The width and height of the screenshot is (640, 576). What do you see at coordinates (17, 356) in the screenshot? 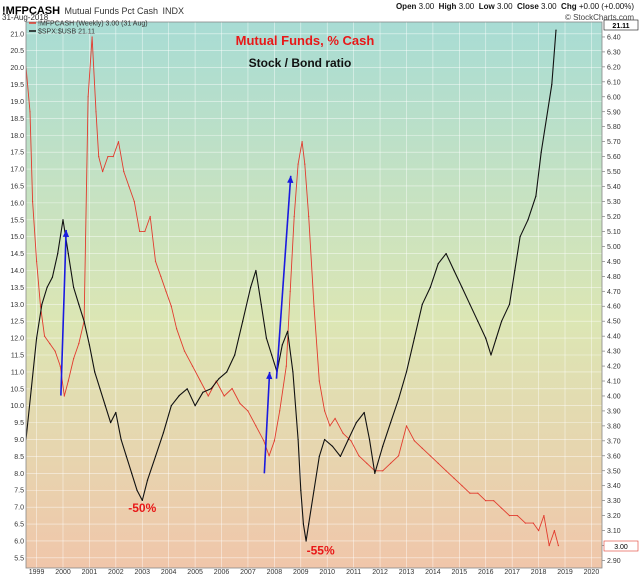
I see `left-tick-label: 11.5` at bounding box center [17, 356].